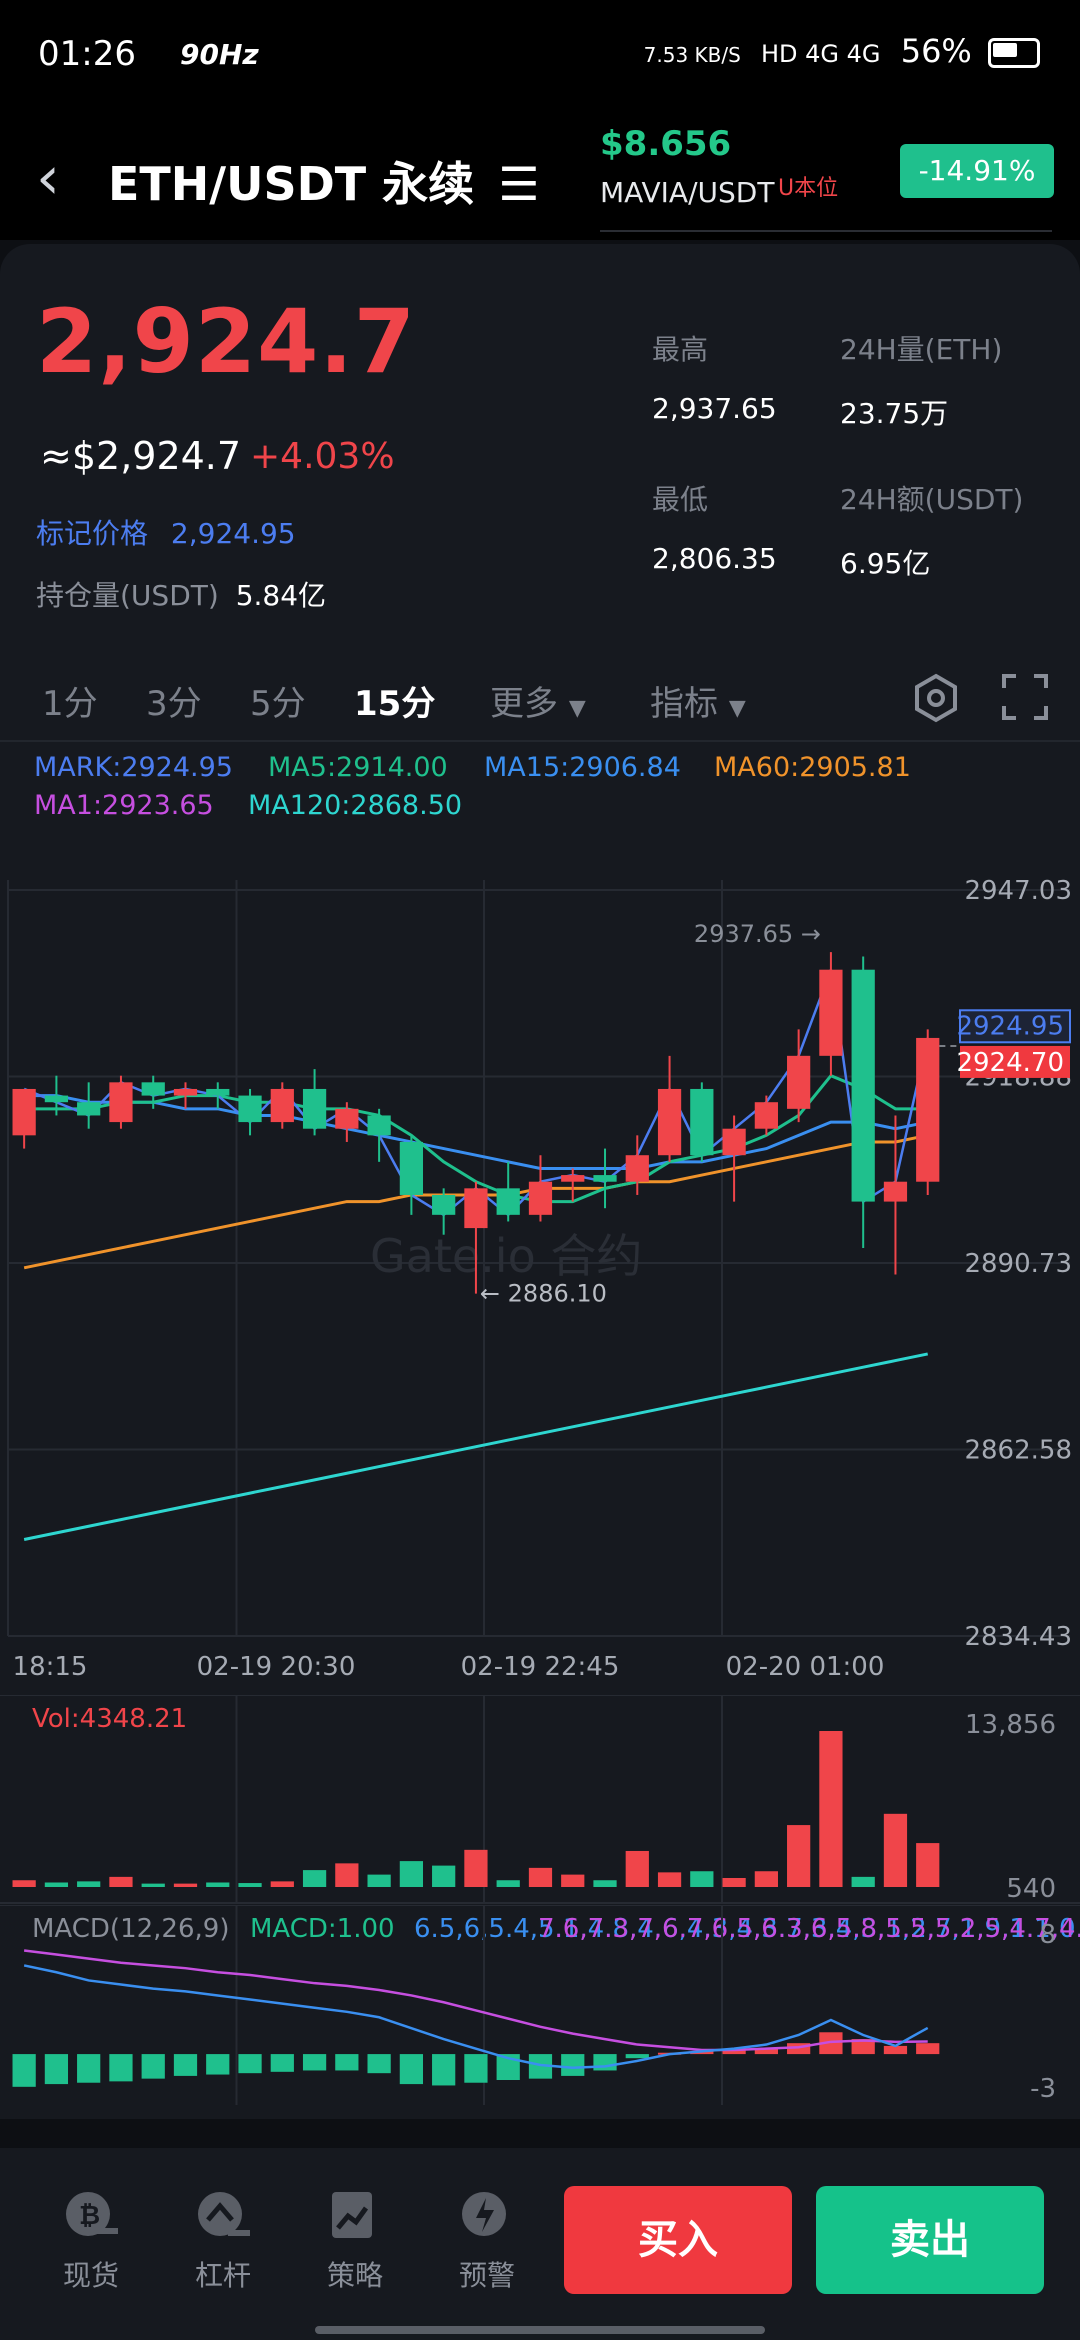  Describe the element at coordinates (1018, 1264) in the screenshot. I see `y-tick-label: 2890.73` at that location.